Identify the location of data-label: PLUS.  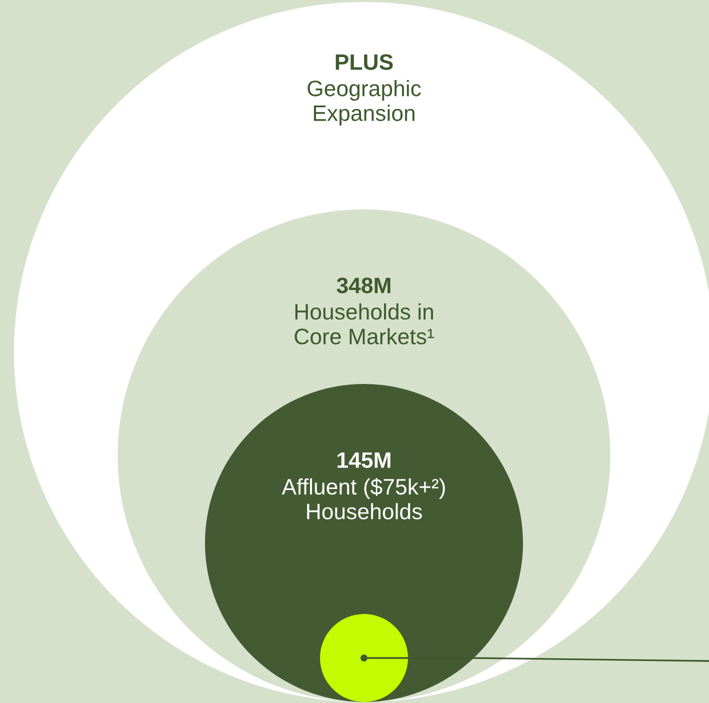
(364, 62).